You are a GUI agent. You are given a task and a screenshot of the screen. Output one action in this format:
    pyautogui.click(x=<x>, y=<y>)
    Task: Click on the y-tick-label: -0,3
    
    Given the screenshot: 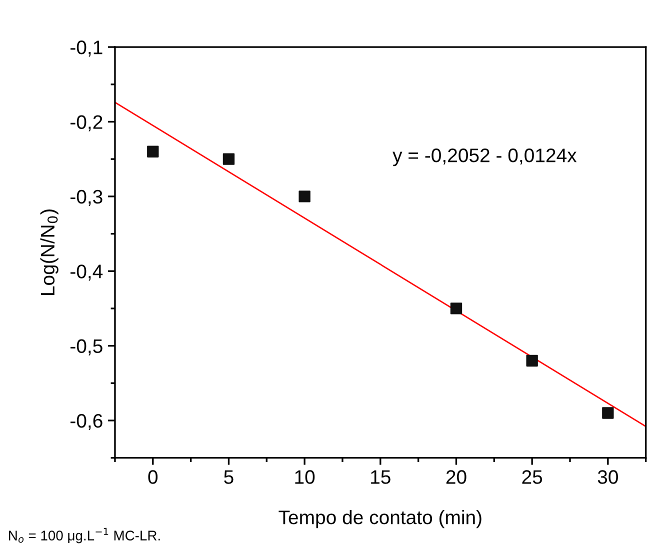 What is the action you would take?
    pyautogui.click(x=86, y=198)
    